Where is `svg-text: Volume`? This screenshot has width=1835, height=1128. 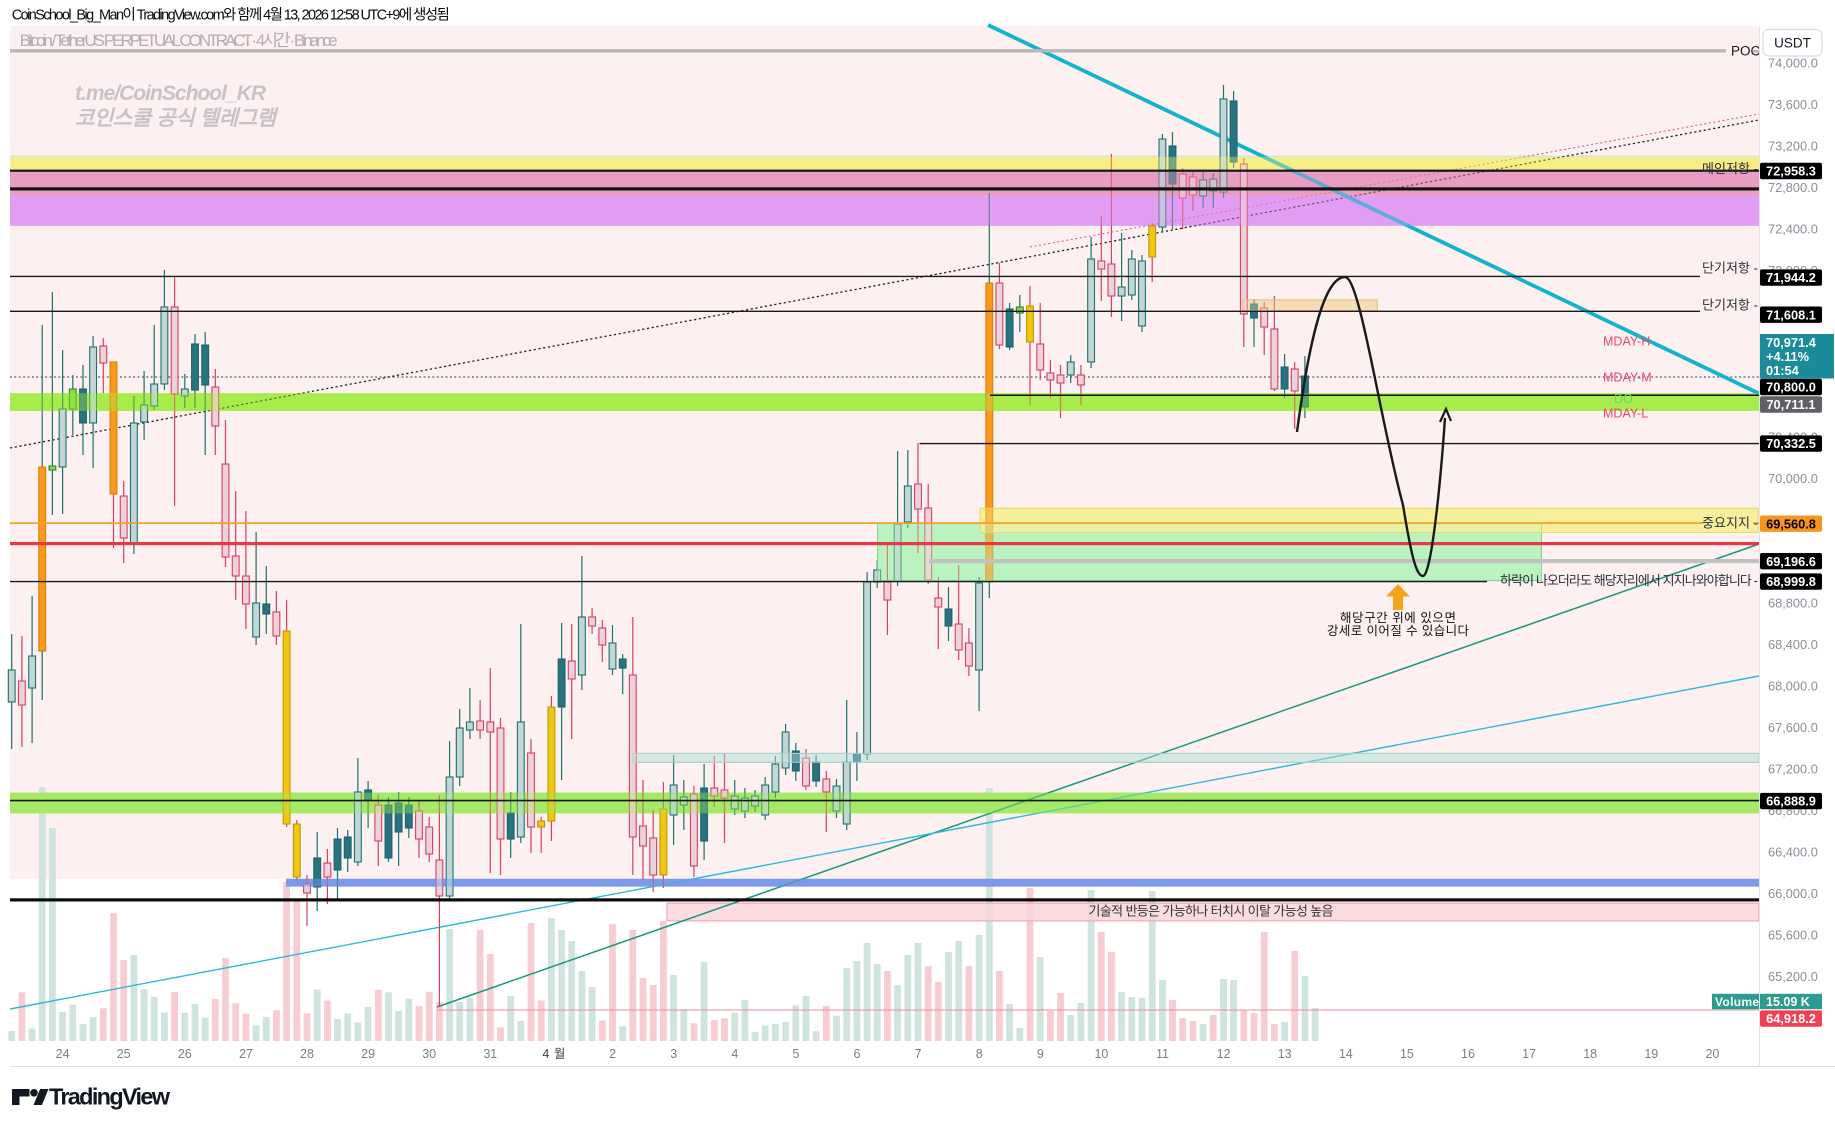 svg-text: Volume is located at coordinates (1737, 1002).